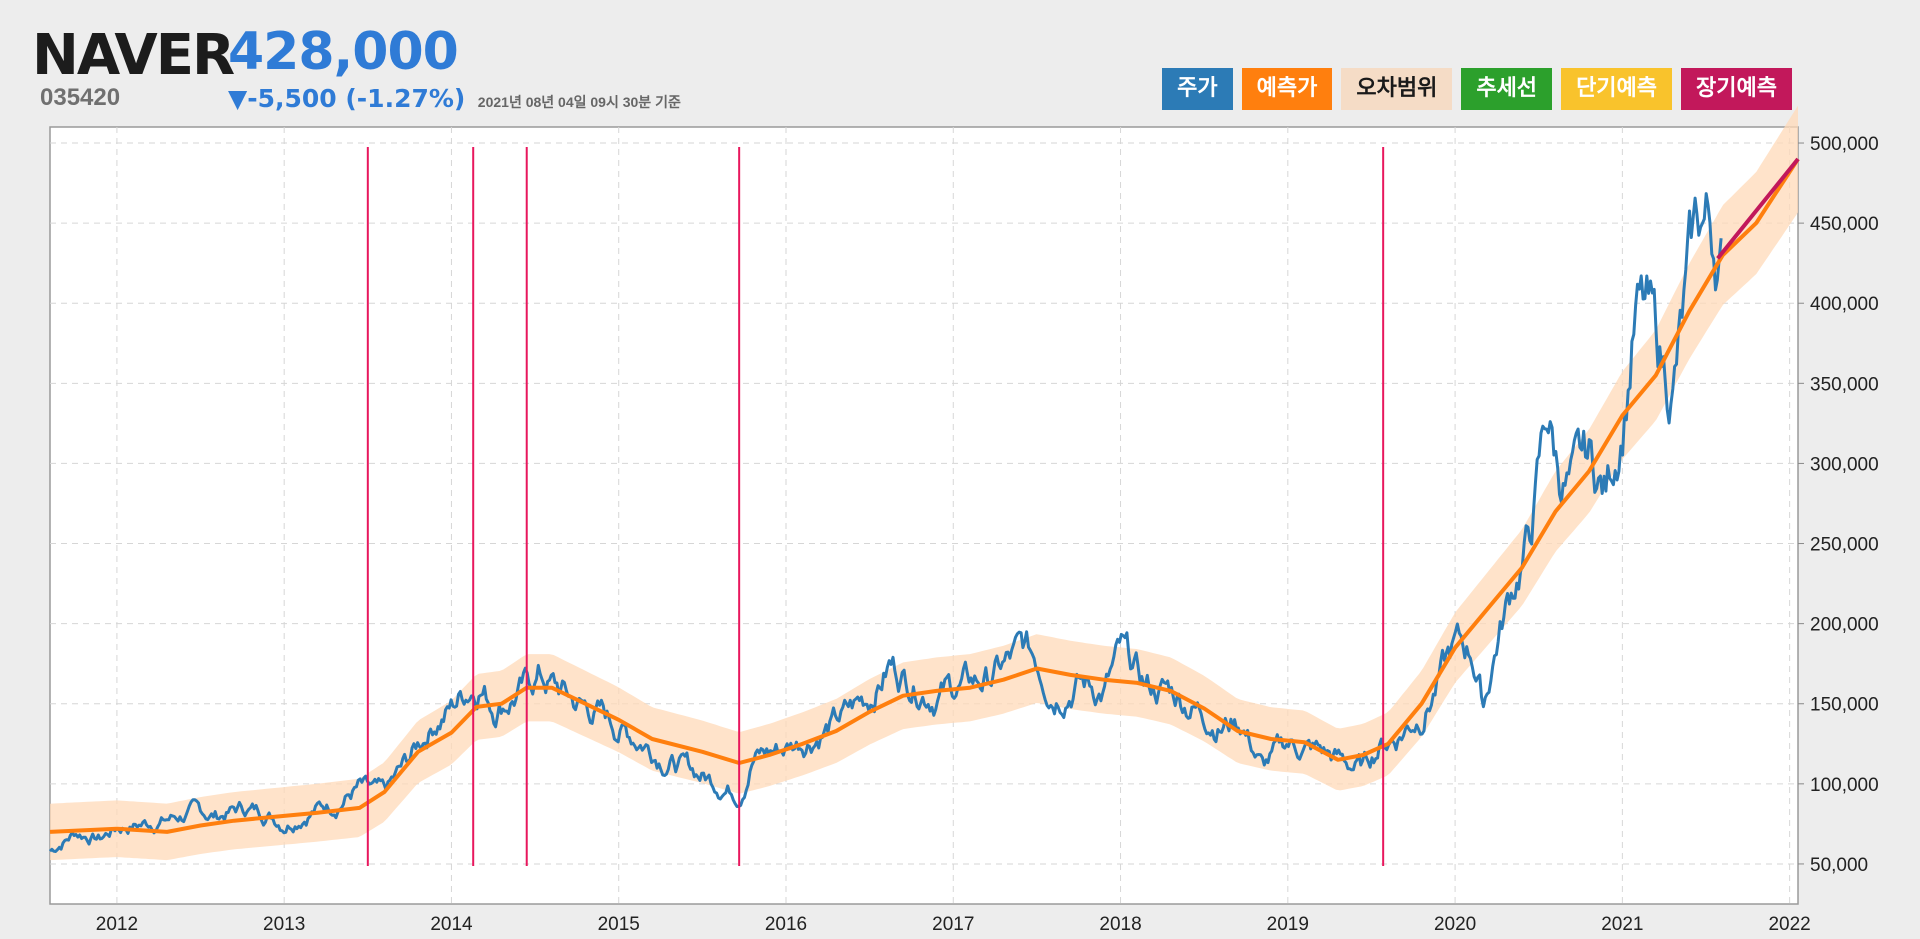 The height and width of the screenshot is (939, 1920). Describe the element at coordinates (619, 924) in the screenshot. I see `x-tick-label: 2015` at that location.